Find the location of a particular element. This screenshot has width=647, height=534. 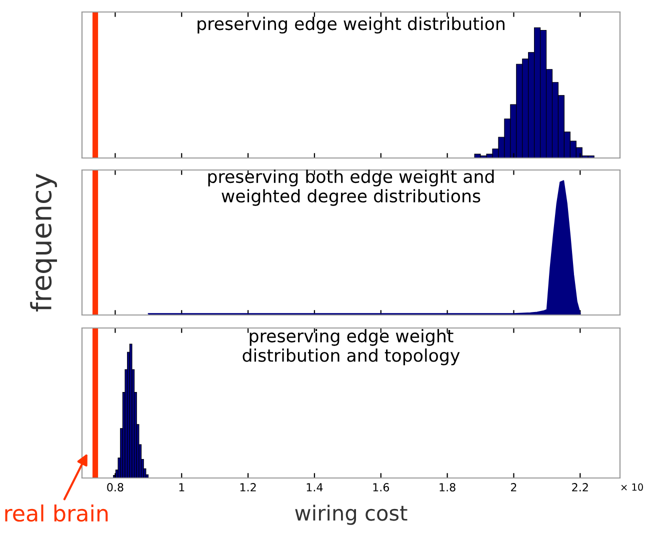

chart-title: preserving edge weight distribution and topology is located at coordinates (351, 347).